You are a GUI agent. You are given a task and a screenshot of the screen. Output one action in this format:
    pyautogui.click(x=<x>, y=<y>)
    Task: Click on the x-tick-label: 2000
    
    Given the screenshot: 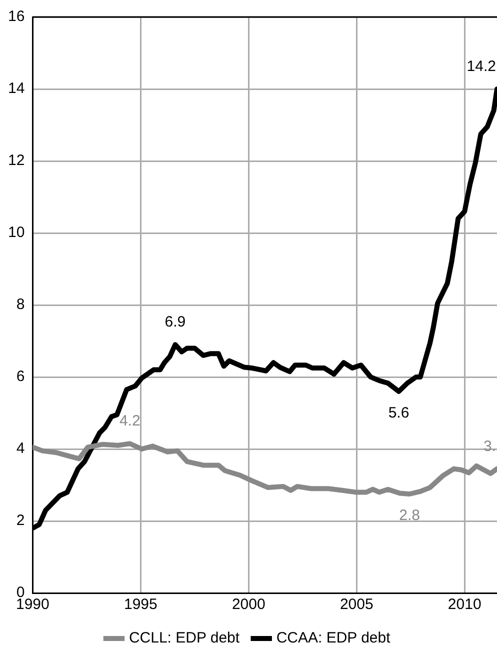 What is the action you would take?
    pyautogui.click(x=249, y=605)
    